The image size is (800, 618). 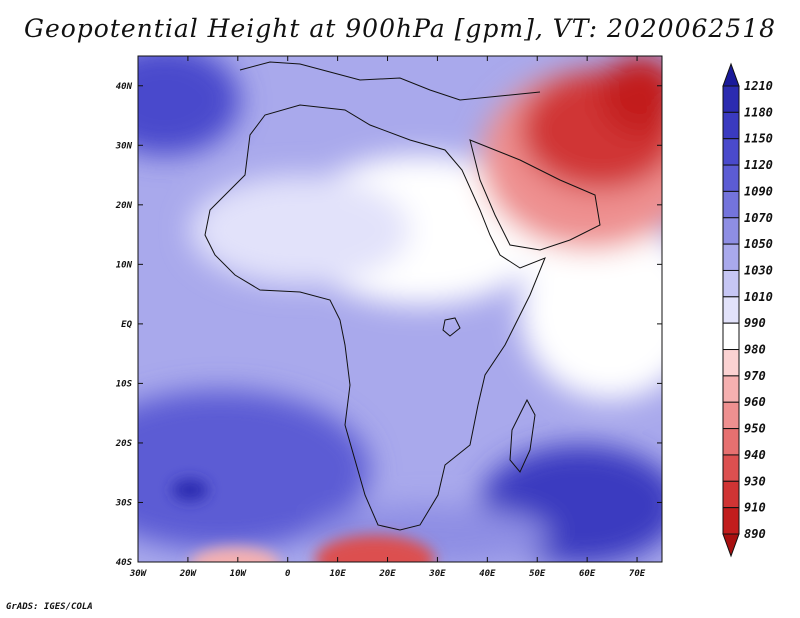 I want to click on colorbar-label: 1010, so click(x=758, y=297).